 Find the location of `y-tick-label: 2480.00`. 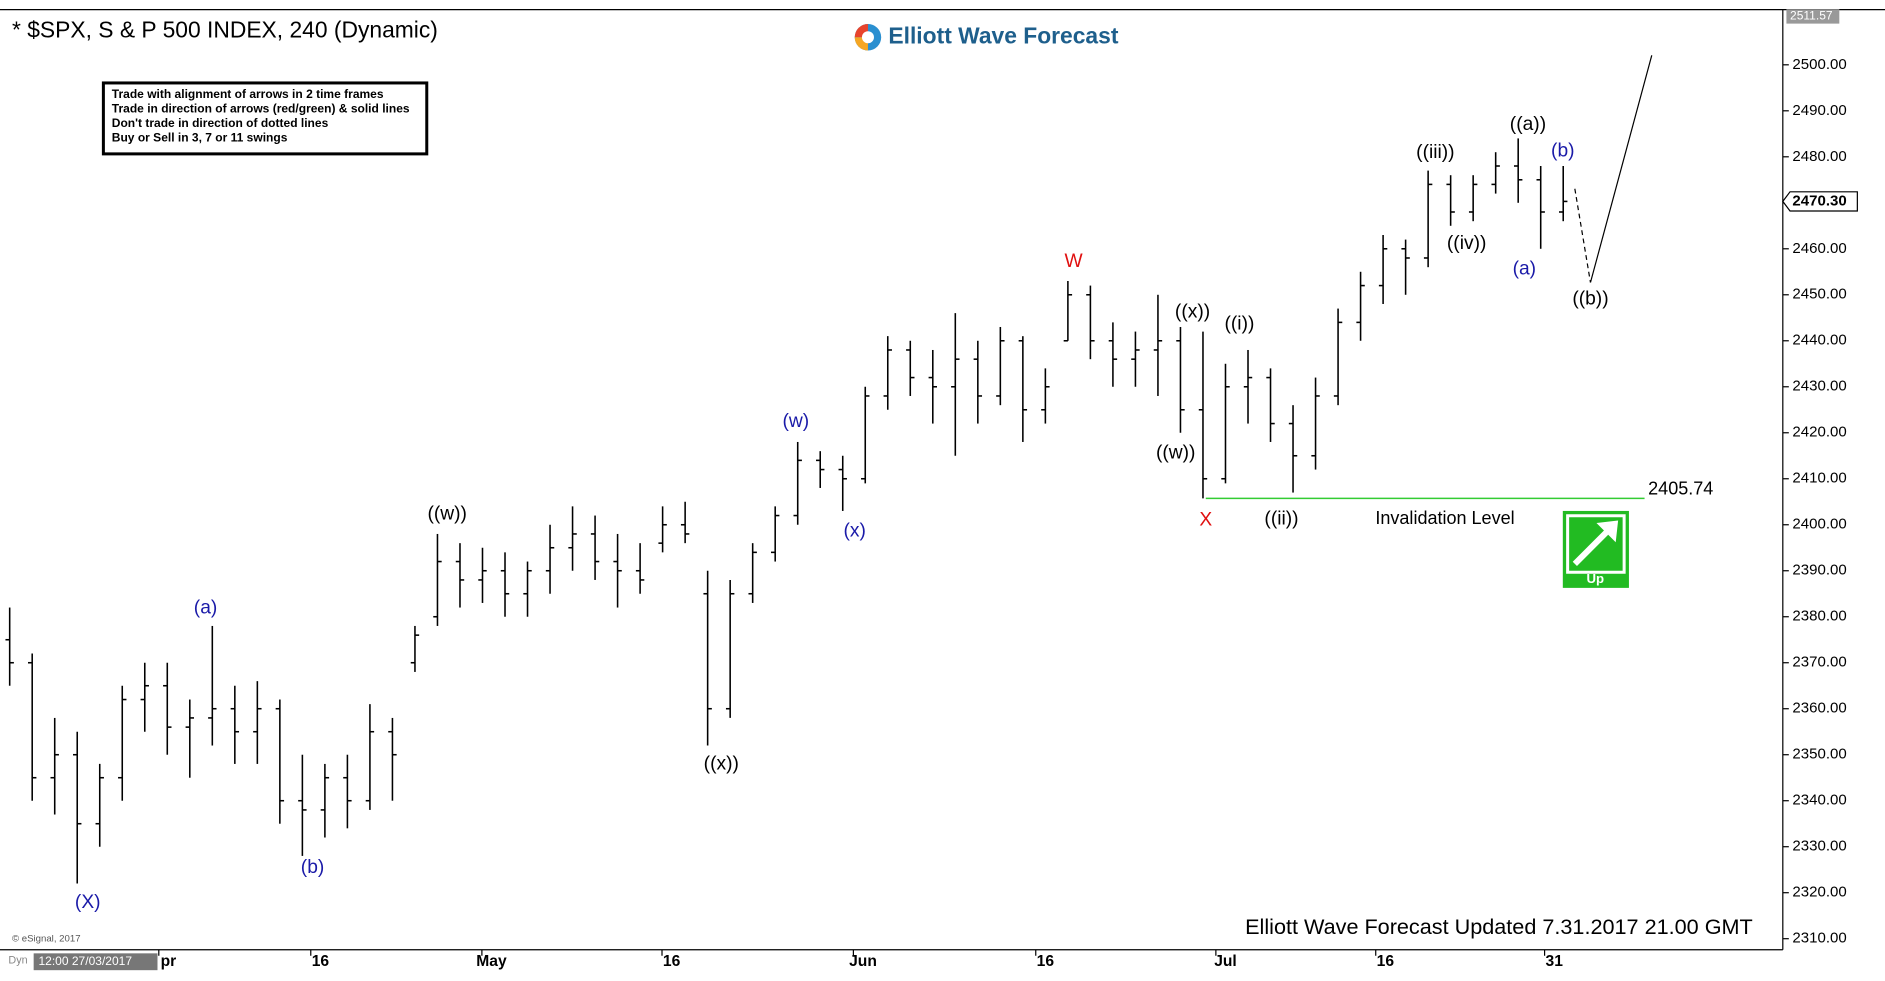

y-tick-label: 2480.00 is located at coordinates (1819, 156).